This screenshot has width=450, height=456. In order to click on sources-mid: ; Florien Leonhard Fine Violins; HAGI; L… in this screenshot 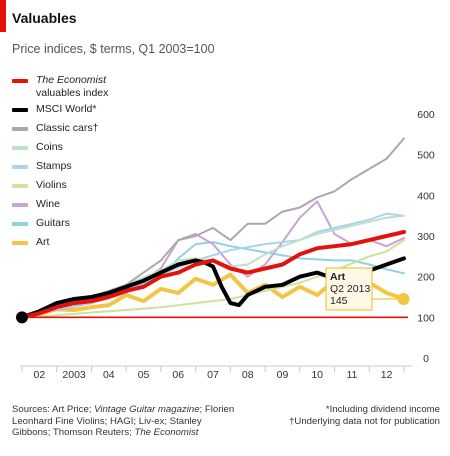, I will do `click(123, 421)`.